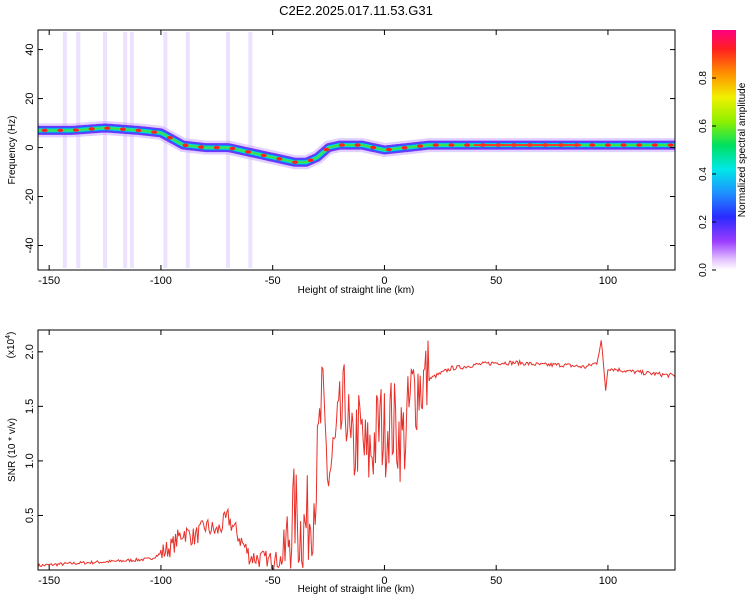  Describe the element at coordinates (30, 197) in the screenshot. I see `y-tick-label: -20` at that location.